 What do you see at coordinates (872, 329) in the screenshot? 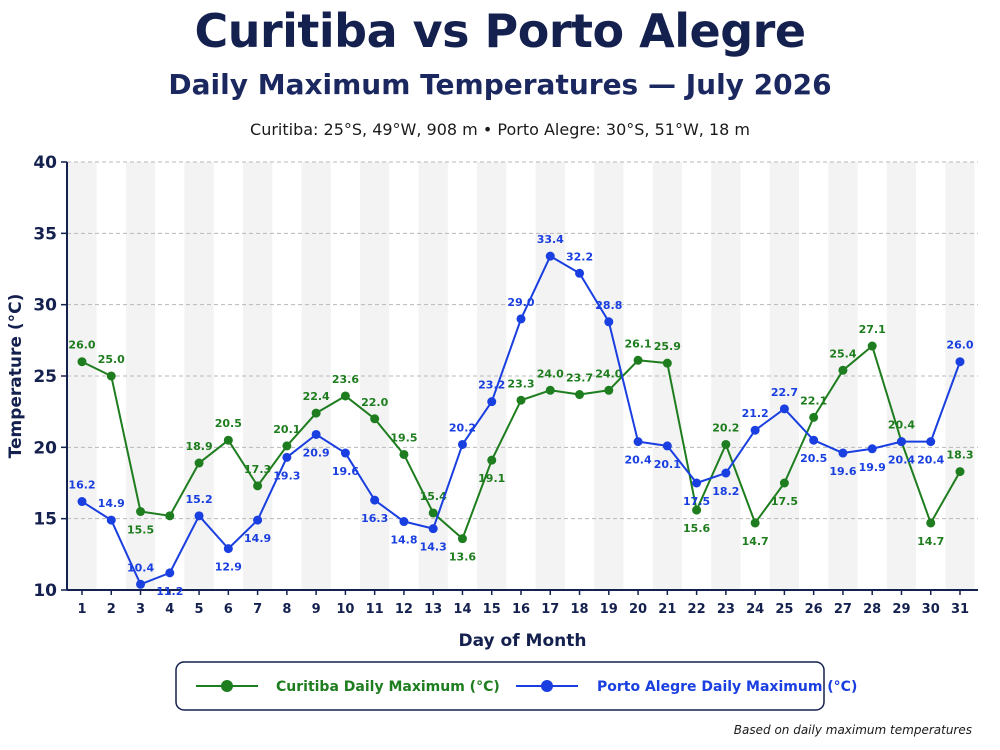
I see `curitiba-data-label: 27.1` at bounding box center [872, 329].